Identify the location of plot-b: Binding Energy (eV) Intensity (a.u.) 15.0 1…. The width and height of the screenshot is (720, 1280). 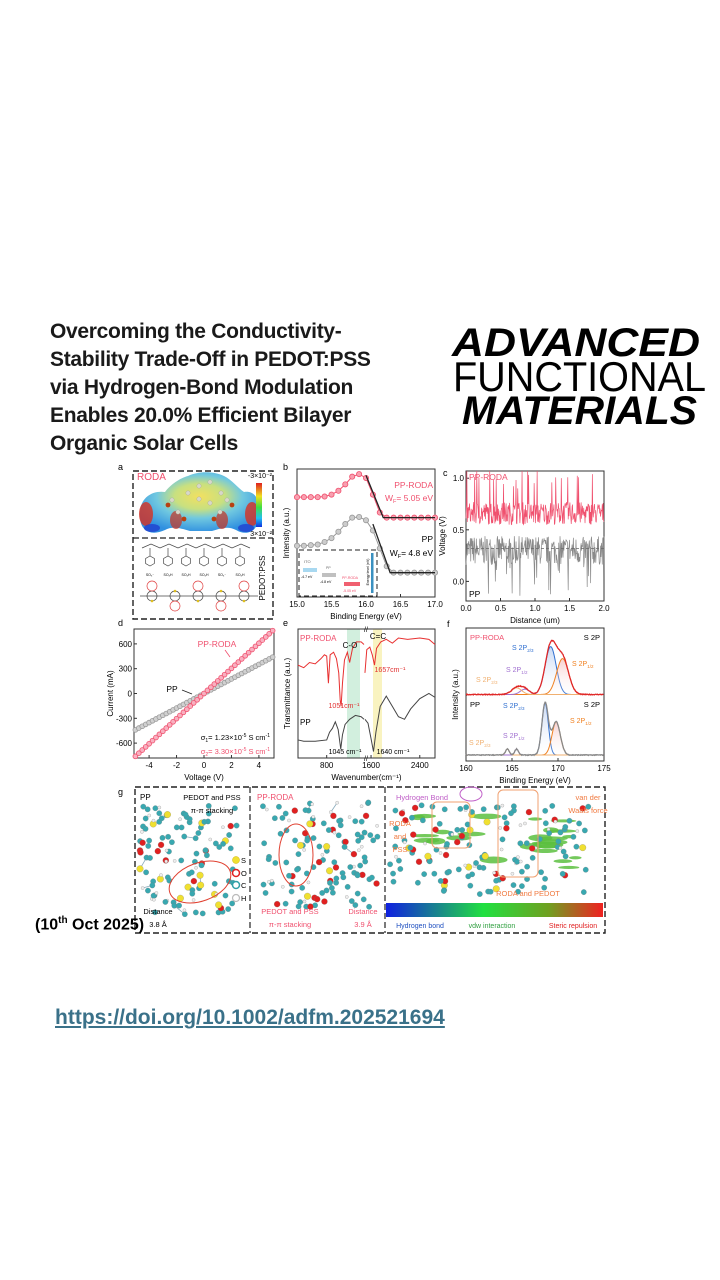
(362, 544).